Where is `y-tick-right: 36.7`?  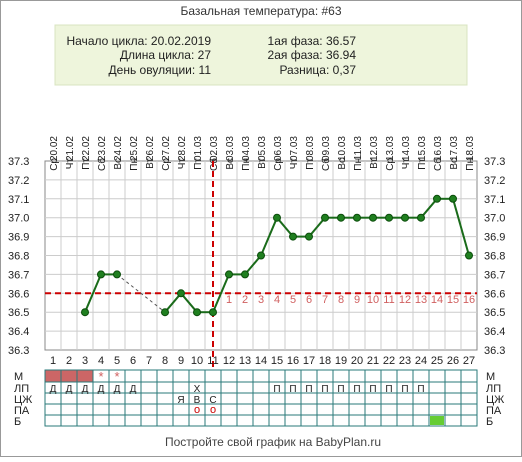
y-tick-right: 36.7 is located at coordinates (494, 275).